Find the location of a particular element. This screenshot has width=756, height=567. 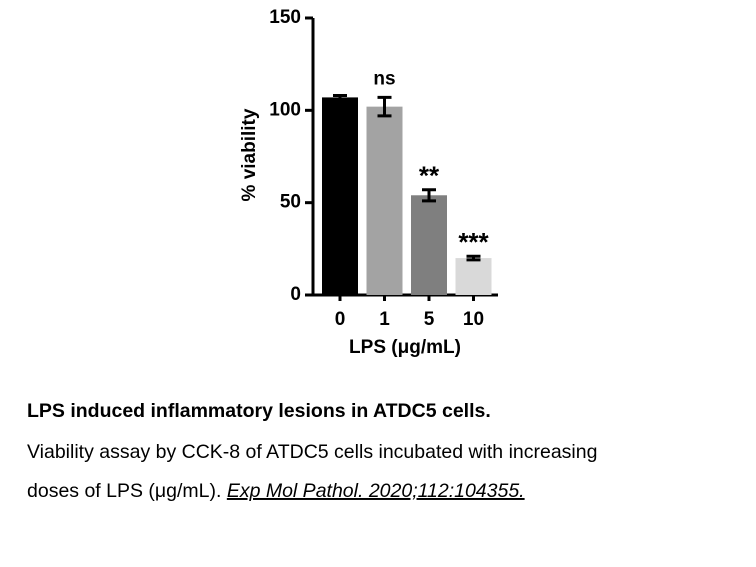

significance-label: *** is located at coordinates (473, 242).